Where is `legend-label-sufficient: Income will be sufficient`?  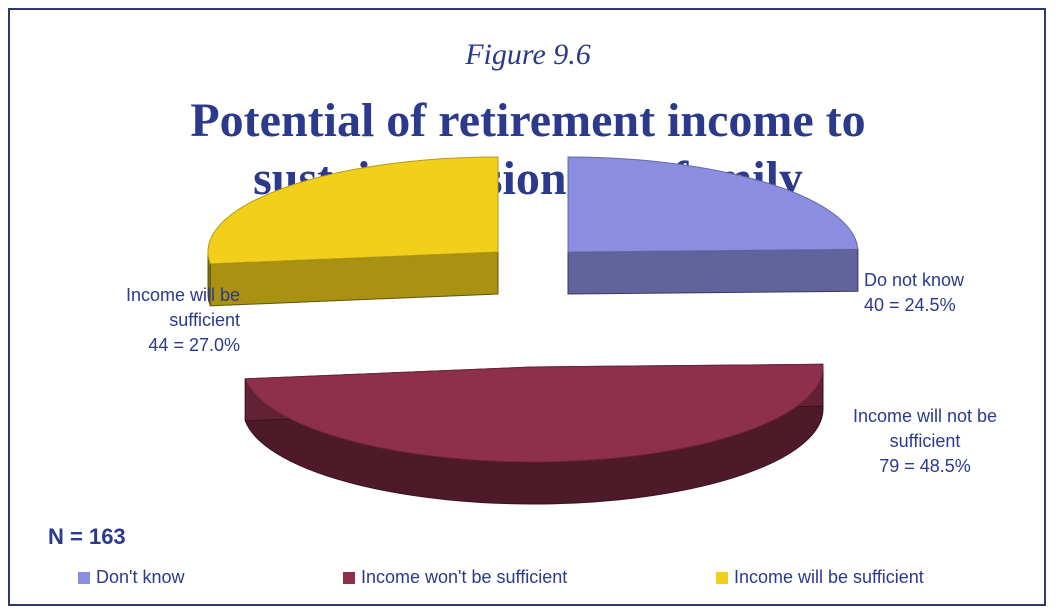 legend-label-sufficient: Income will be sufficient is located at coordinates (829, 577).